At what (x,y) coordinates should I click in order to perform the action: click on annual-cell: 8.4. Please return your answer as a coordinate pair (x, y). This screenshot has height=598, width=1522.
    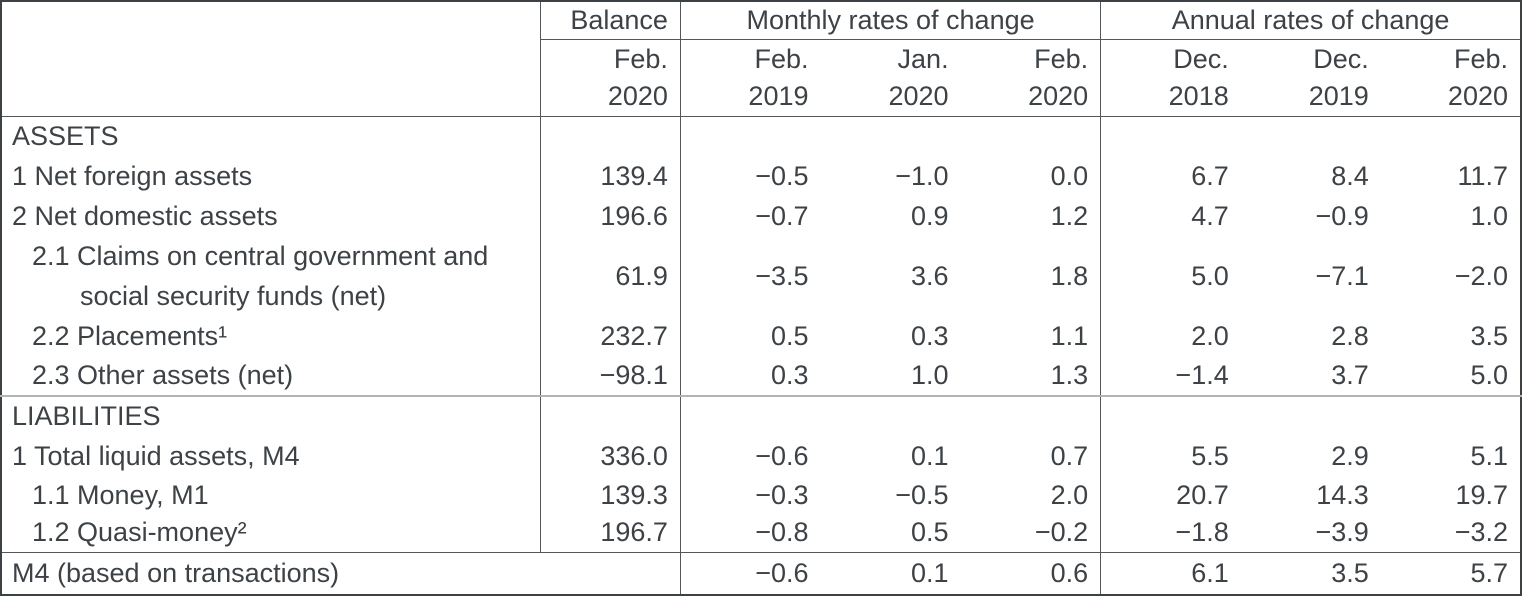
    Looking at the image, I should click on (1350, 175).